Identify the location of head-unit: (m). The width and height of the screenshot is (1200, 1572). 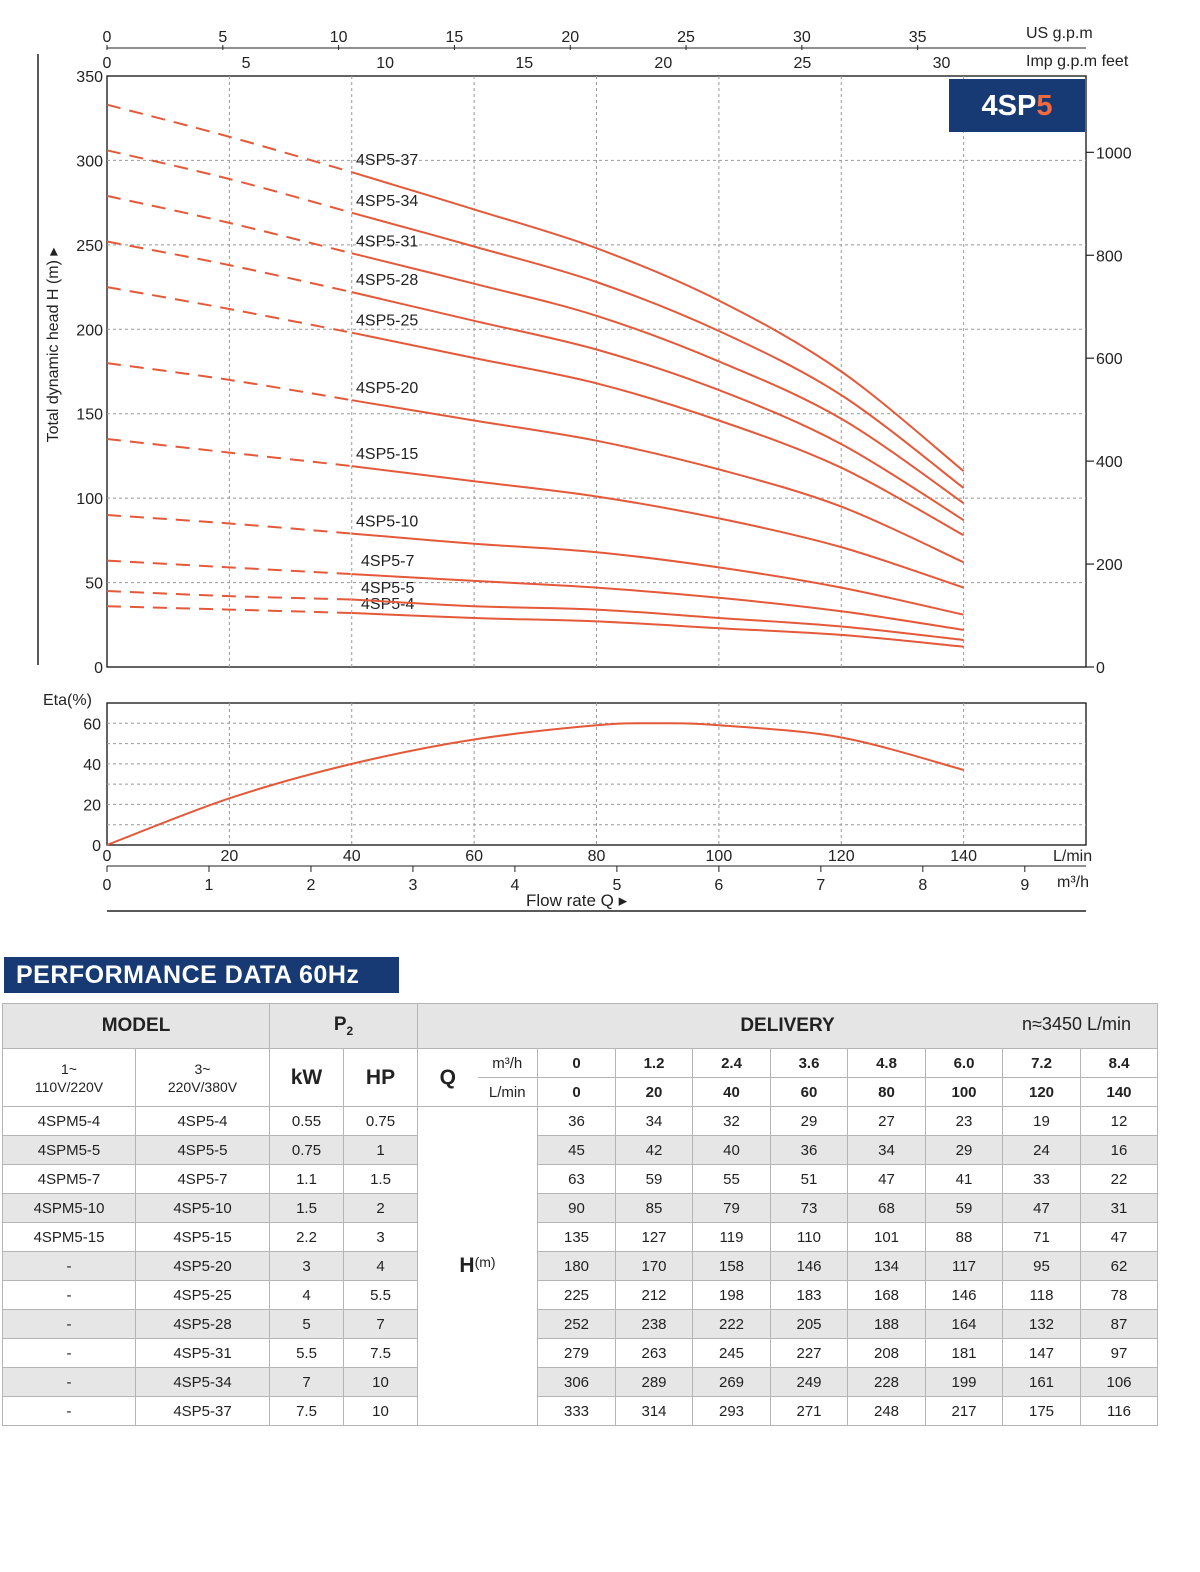
(485, 1262).